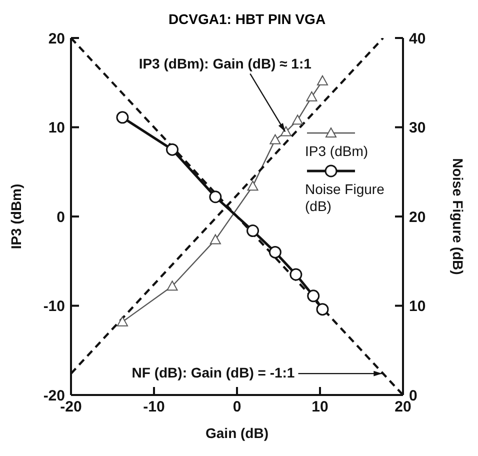 This screenshot has width=478, height=456. Describe the element at coordinates (417, 307) in the screenshot. I see `y2-tick-label: 10` at that location.